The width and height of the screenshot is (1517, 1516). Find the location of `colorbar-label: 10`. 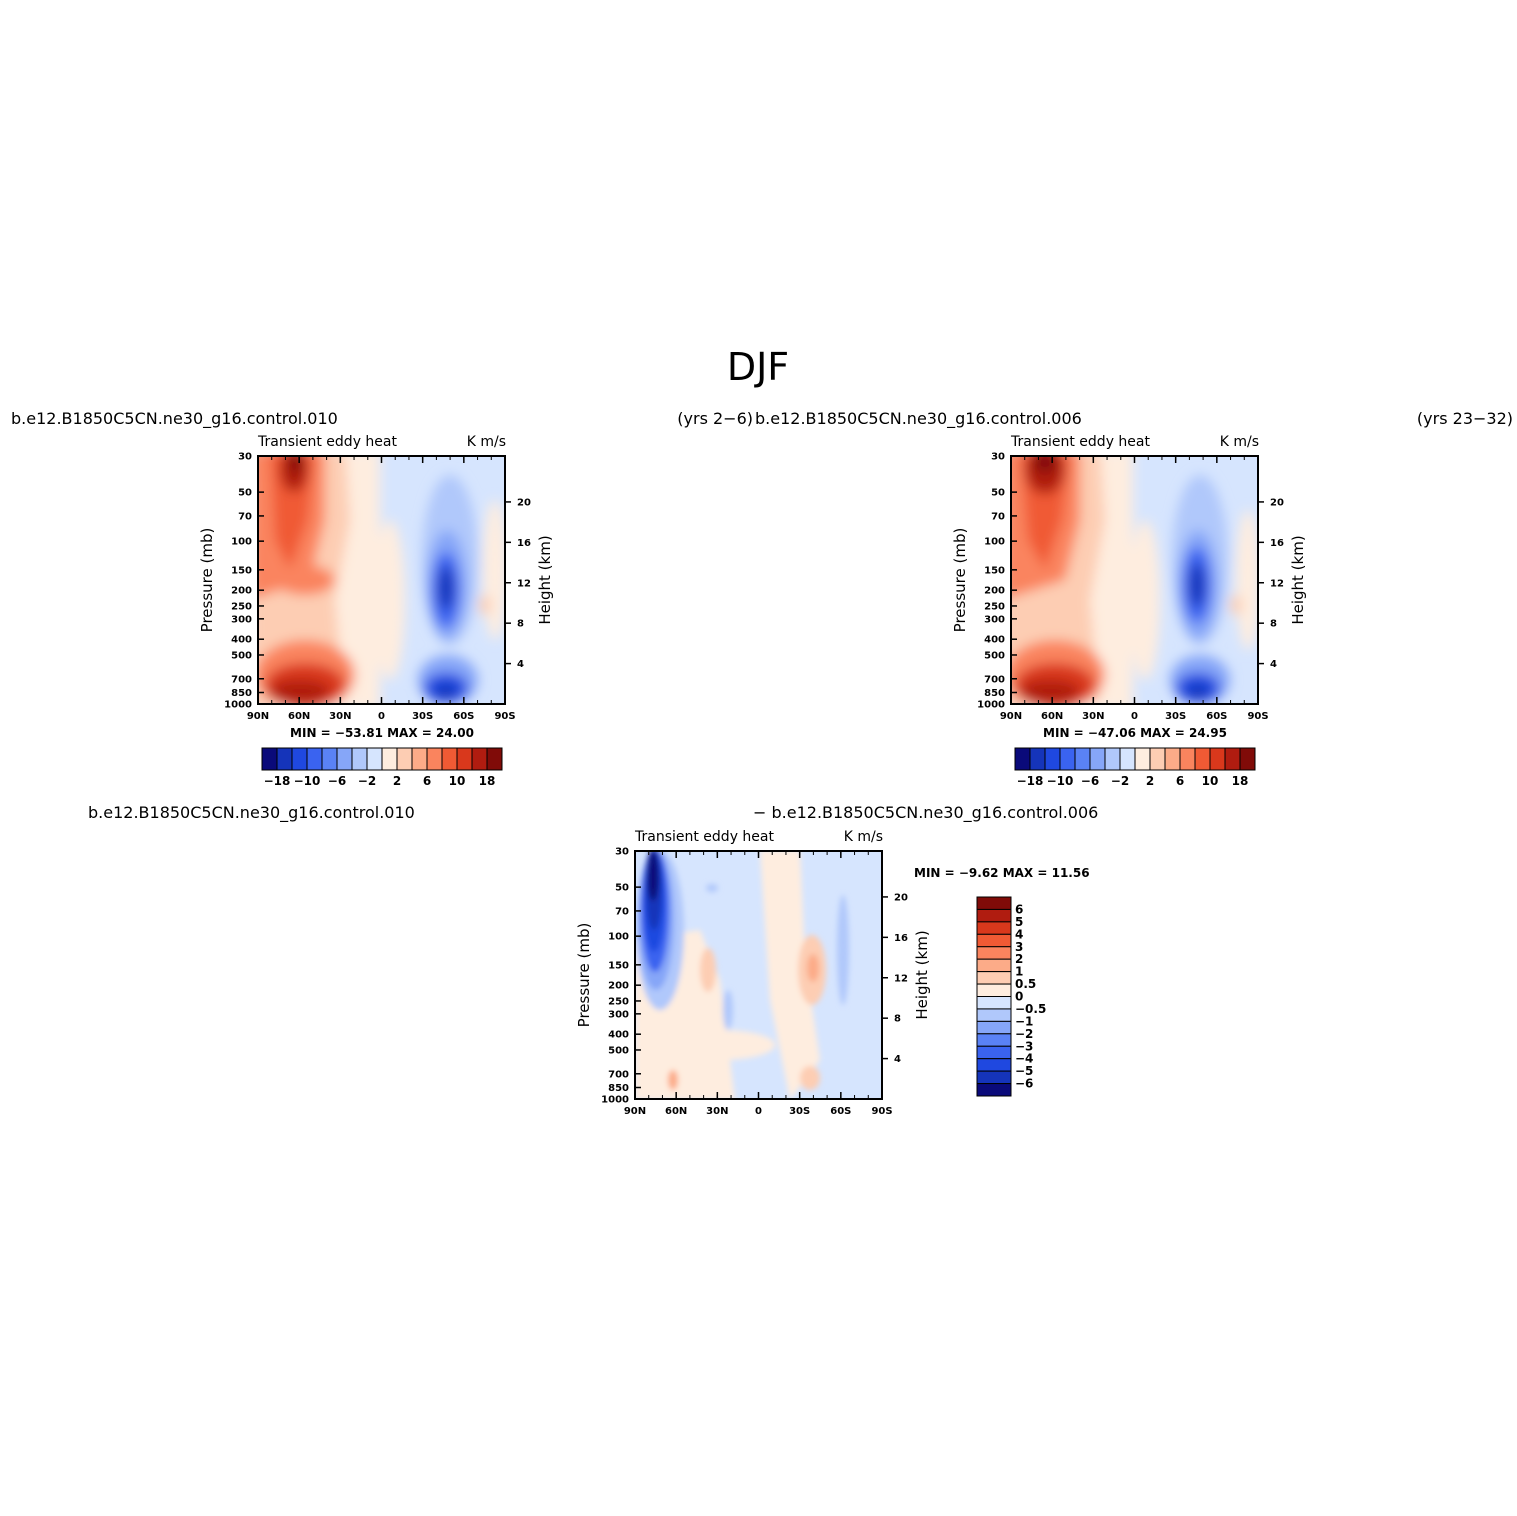

colorbar-label: 10 is located at coordinates (1210, 781).